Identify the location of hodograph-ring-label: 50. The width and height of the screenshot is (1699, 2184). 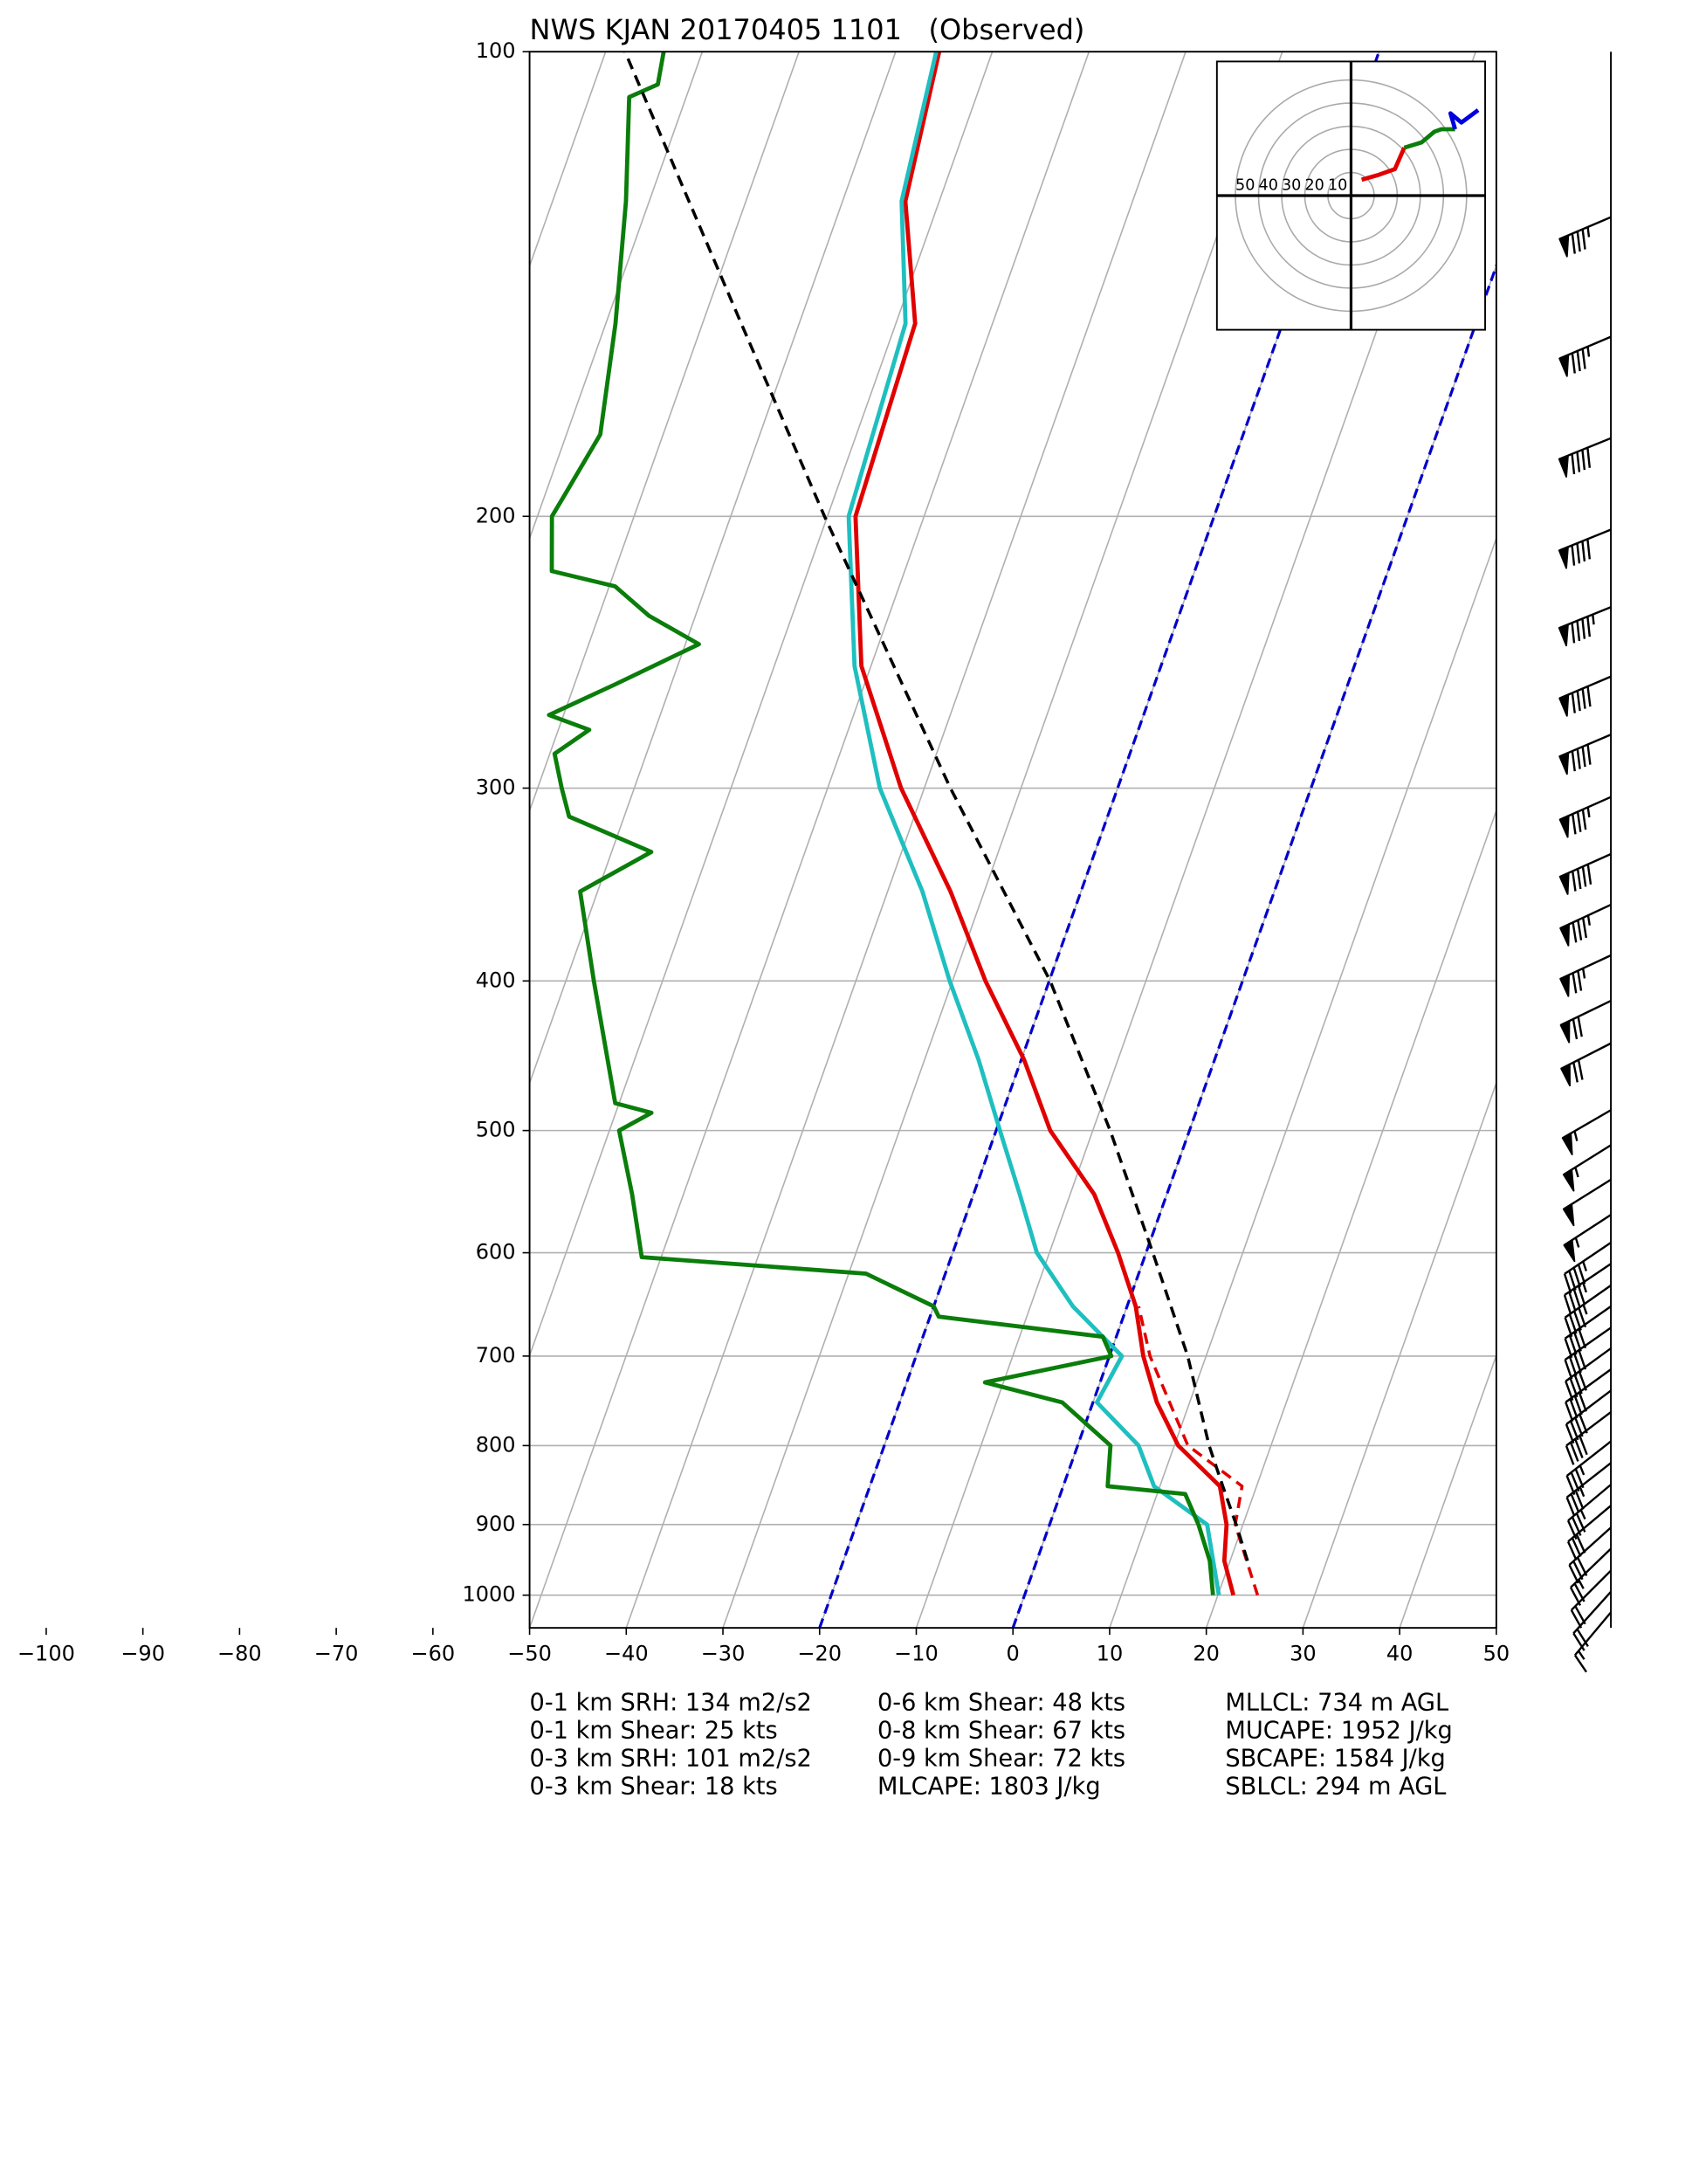
(1245, 186).